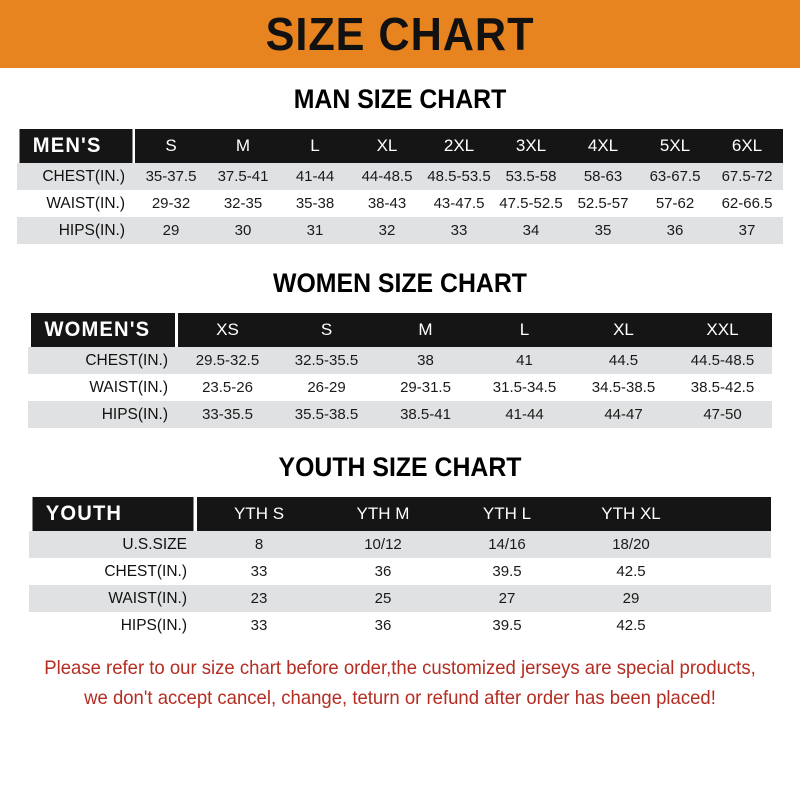 This screenshot has width=800, height=800. Describe the element at coordinates (722, 360) in the screenshot. I see `measurement-cell: 44.5-48.5` at that location.